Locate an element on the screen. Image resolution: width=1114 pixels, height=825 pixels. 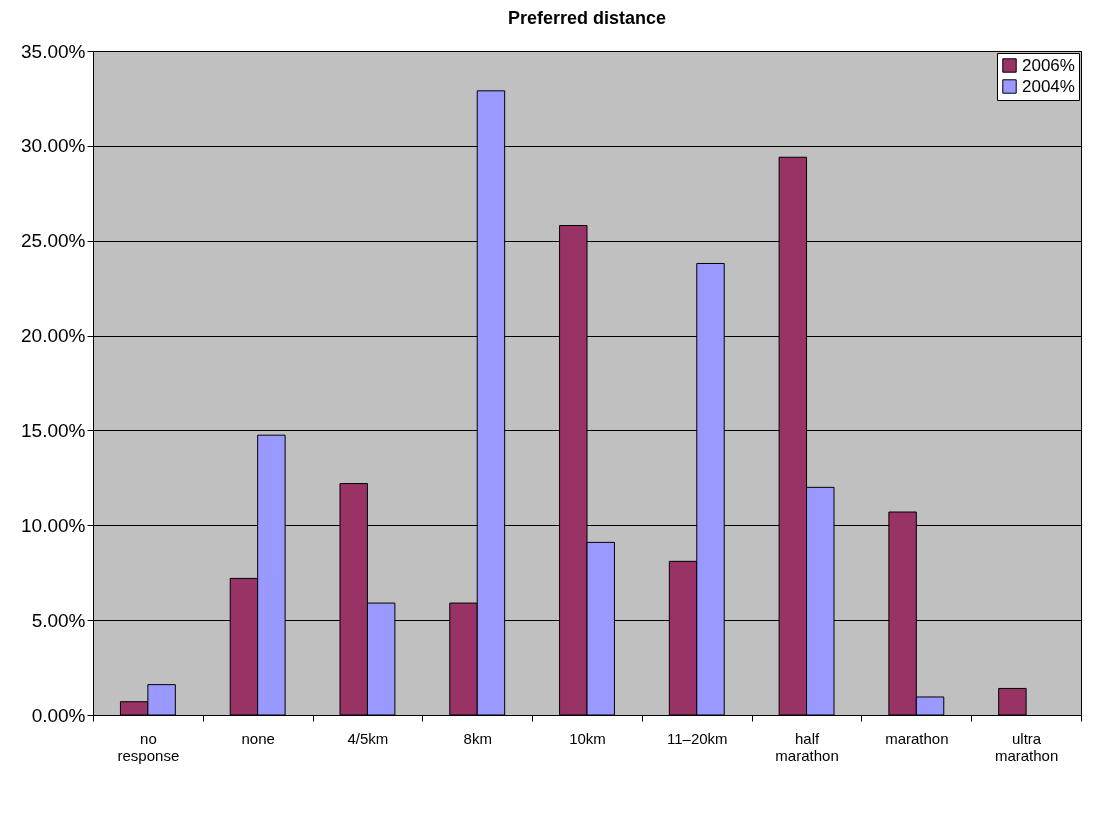
x-tick-label: none is located at coordinates (258, 738).